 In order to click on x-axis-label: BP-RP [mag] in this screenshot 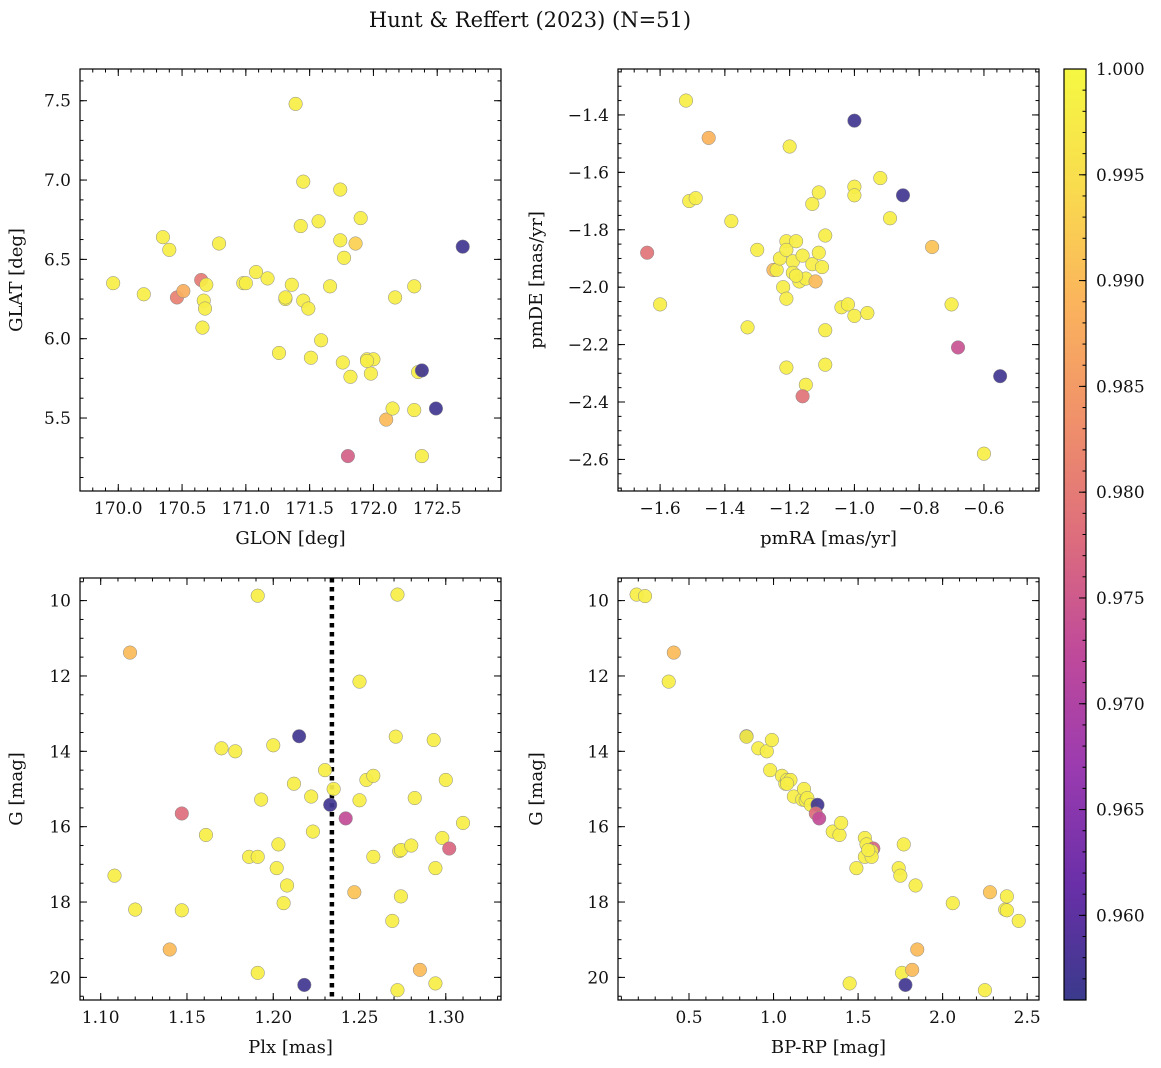, I will do `click(828, 1047)`.